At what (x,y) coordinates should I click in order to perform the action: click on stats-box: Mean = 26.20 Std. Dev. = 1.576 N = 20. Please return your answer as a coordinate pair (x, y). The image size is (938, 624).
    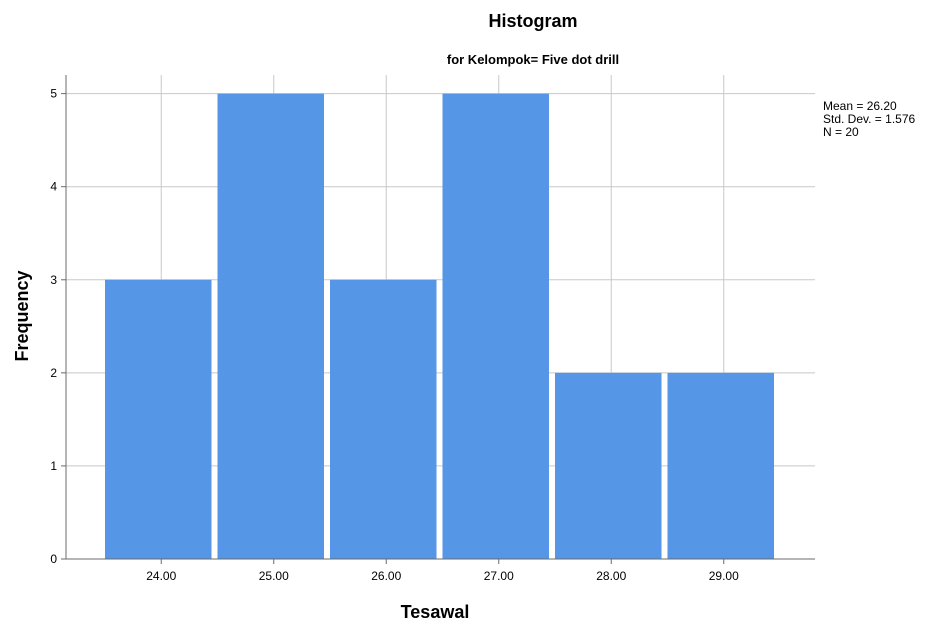
    Looking at the image, I should click on (869, 119).